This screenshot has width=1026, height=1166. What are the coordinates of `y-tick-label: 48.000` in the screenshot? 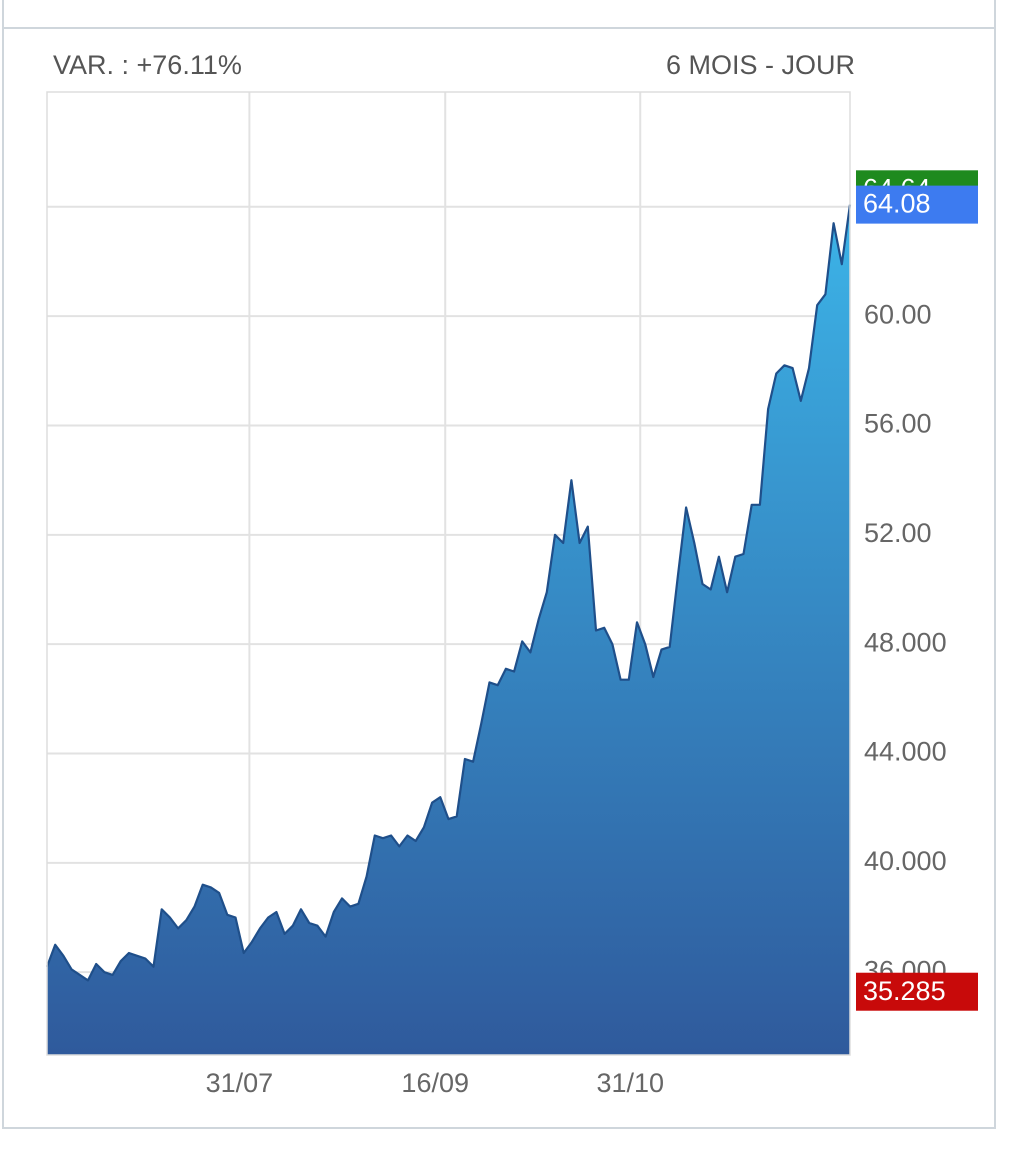 It's located at (905, 642).